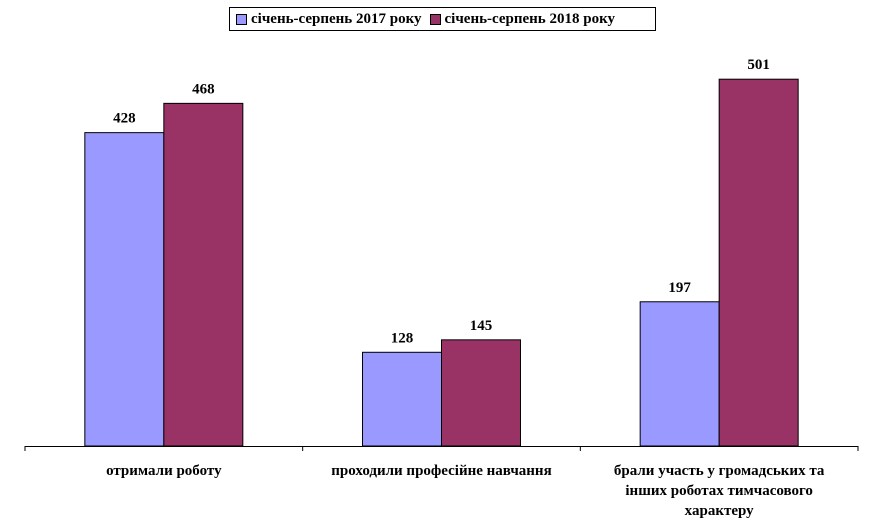  What do you see at coordinates (336, 18) in the screenshot?
I see `legend-label-2017: січень-серпень 2017 року` at bounding box center [336, 18].